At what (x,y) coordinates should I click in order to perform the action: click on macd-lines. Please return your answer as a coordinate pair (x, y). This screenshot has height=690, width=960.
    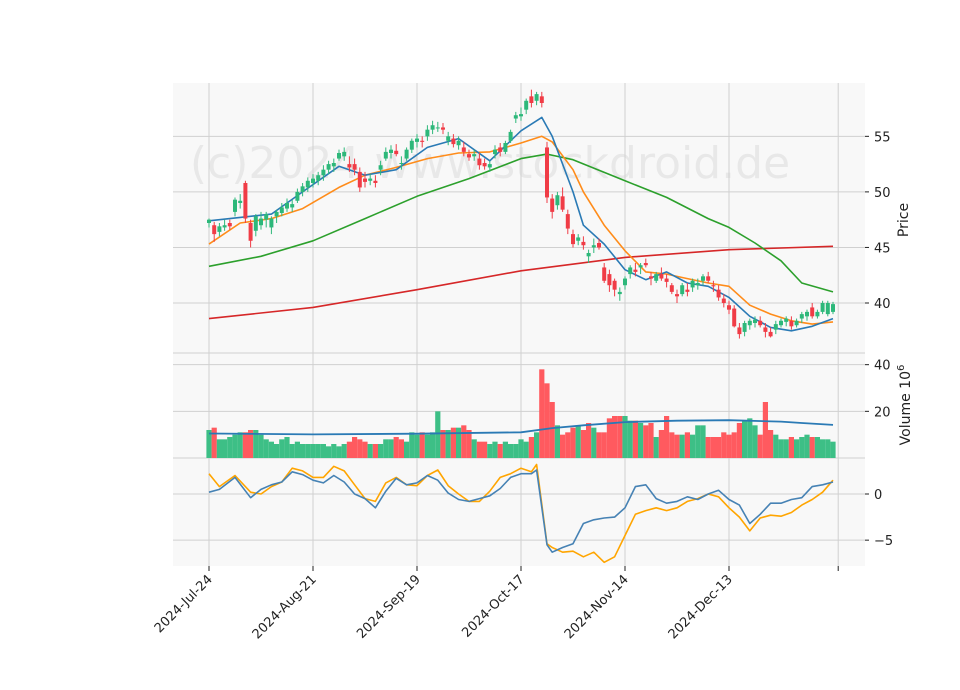
    Looking at the image, I should click on (521, 513).